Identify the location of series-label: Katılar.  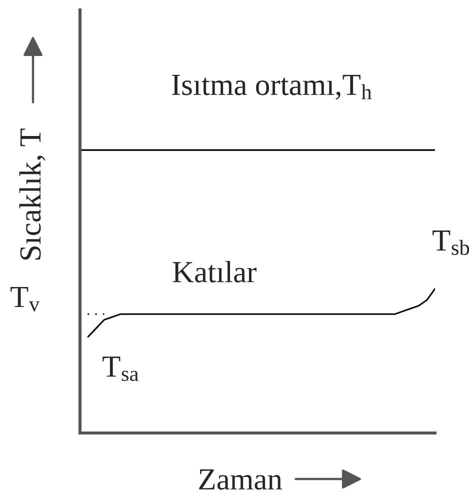
(214, 271).